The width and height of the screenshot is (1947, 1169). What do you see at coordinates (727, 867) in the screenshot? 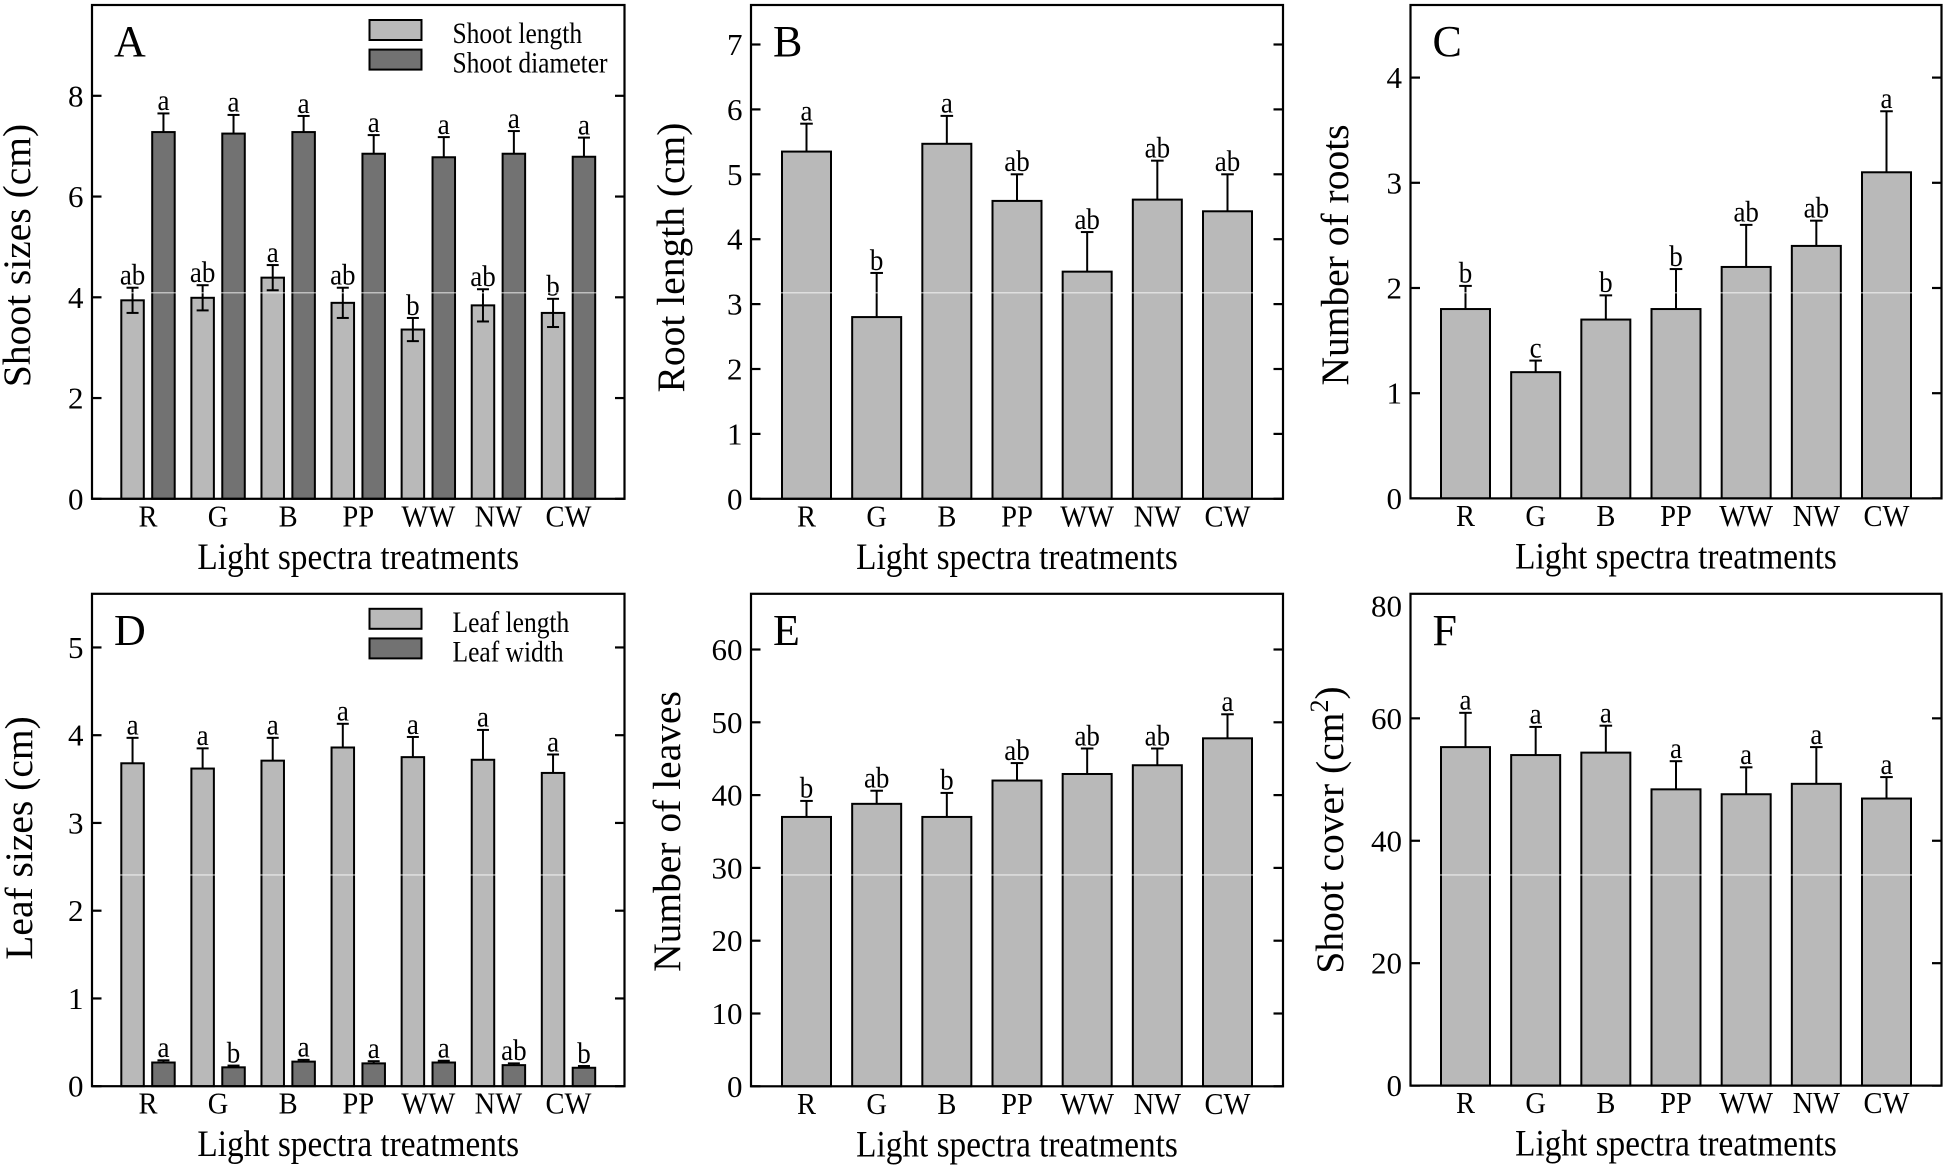
I see `svg-text: 30` at bounding box center [727, 867].